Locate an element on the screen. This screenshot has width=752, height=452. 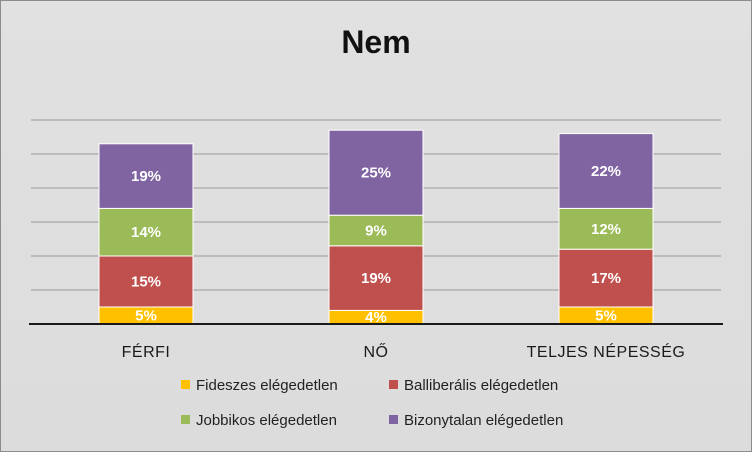
category-label: TELJES NÉPESSÉG is located at coordinates (606, 351).